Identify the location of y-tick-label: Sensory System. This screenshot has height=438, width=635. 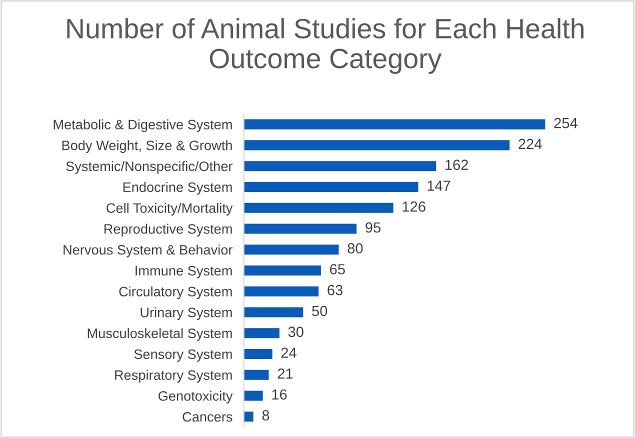
(183, 355).